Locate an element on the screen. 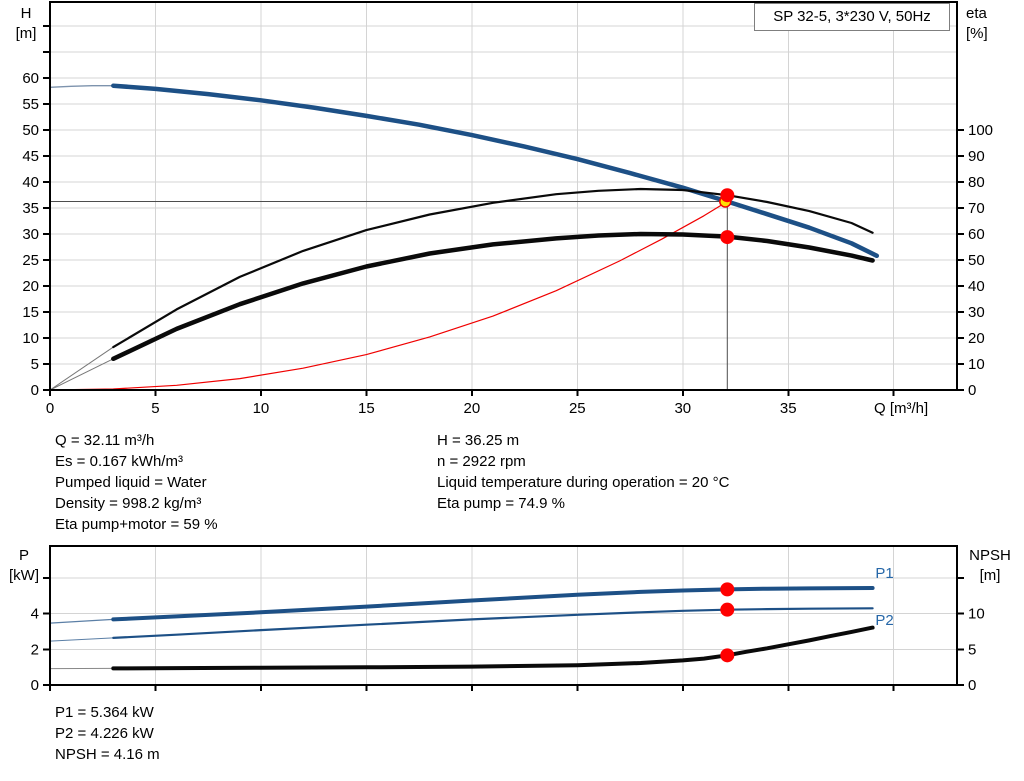 The height and width of the screenshot is (781, 1024). npsh-point-marker is located at coordinates (727, 655).